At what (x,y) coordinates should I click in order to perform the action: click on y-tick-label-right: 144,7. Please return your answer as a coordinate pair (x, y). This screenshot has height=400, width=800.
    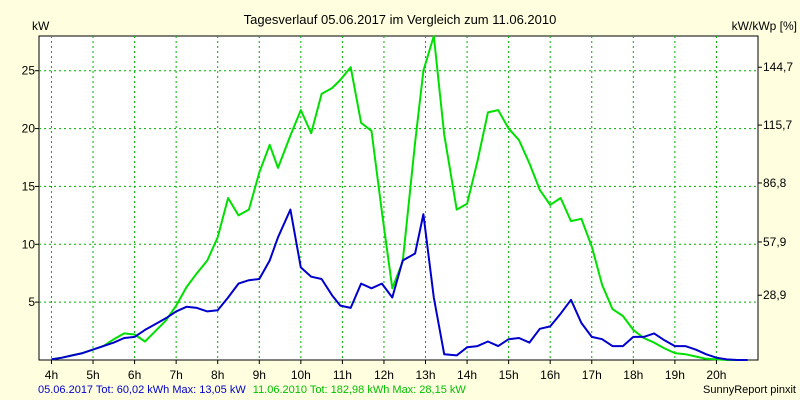
    Looking at the image, I should click on (778, 67).